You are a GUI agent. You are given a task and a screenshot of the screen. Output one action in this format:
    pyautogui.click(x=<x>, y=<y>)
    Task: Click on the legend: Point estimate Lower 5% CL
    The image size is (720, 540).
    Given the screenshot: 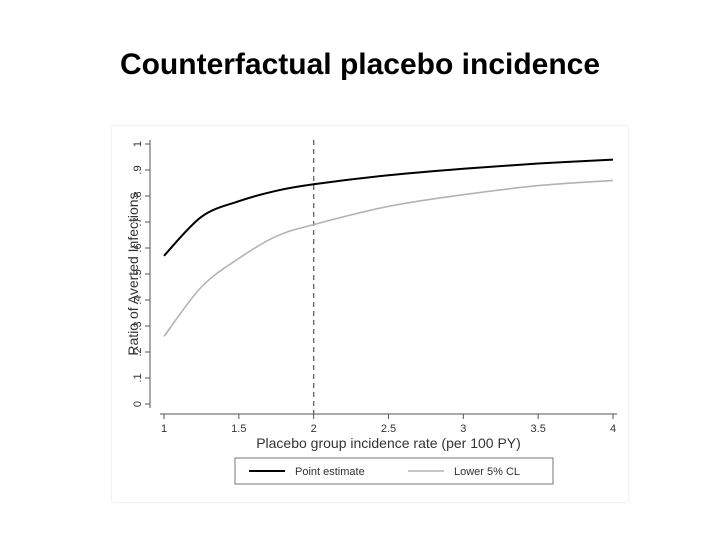 What is the action you would take?
    pyautogui.click(x=394, y=471)
    